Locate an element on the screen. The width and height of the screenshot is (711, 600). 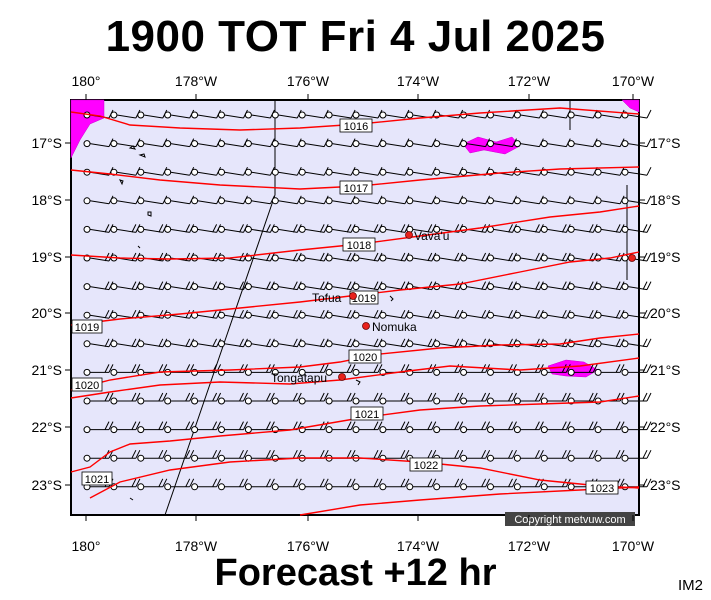
forecast-label: Forecast +12 hr is located at coordinates (355, 573).